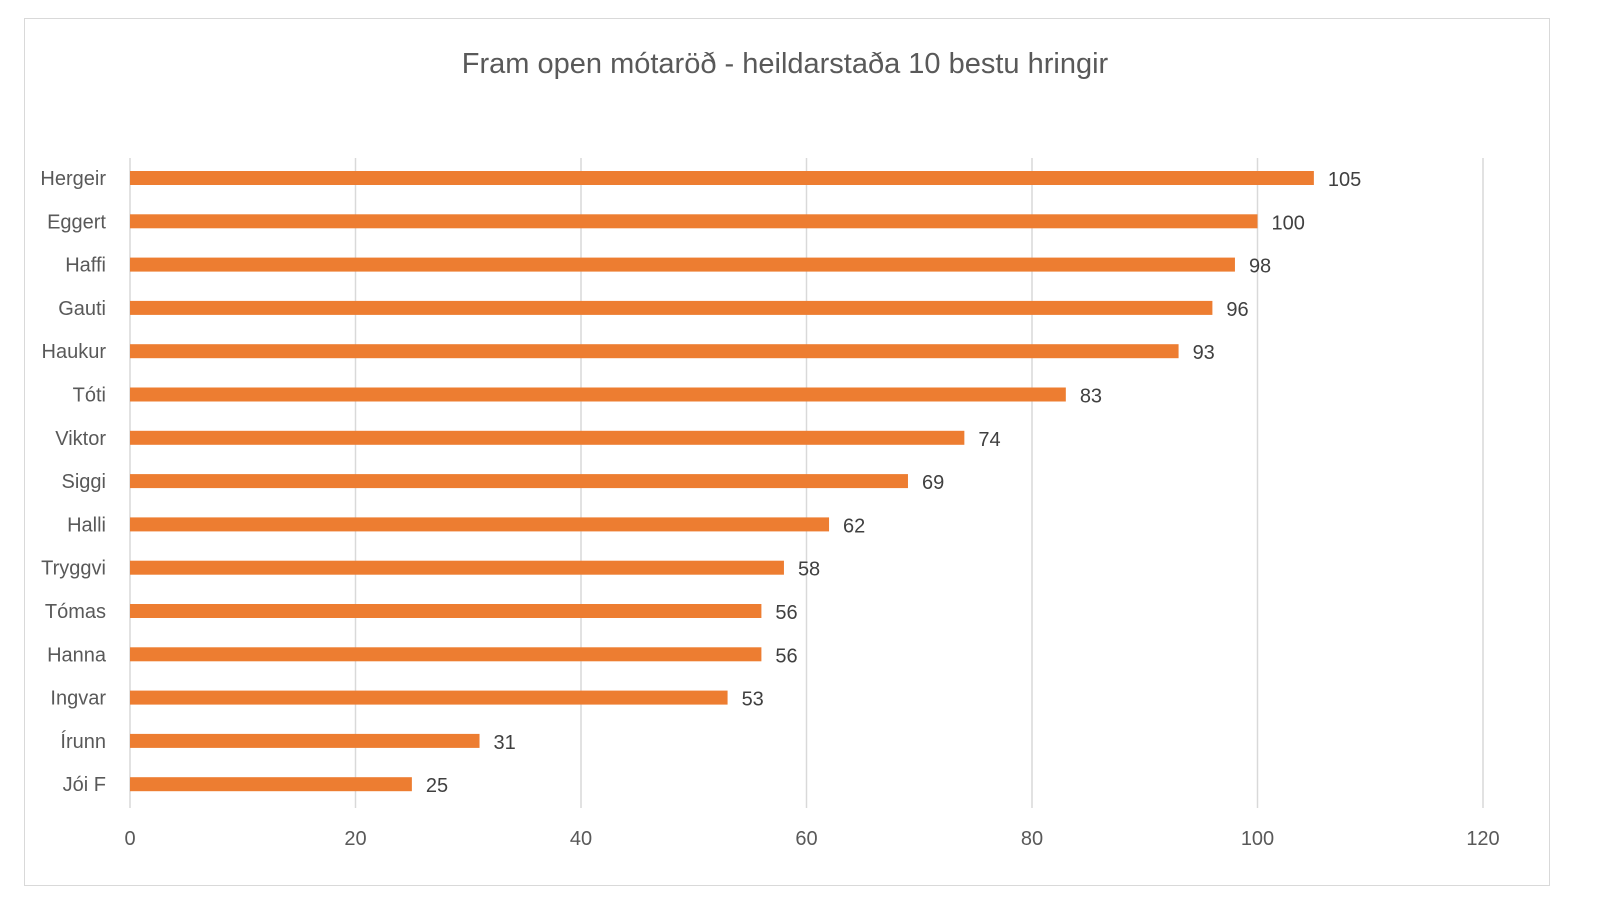 The width and height of the screenshot is (1600, 912). Describe the element at coordinates (1091, 397) in the screenshot. I see `data-label: 83` at that location.